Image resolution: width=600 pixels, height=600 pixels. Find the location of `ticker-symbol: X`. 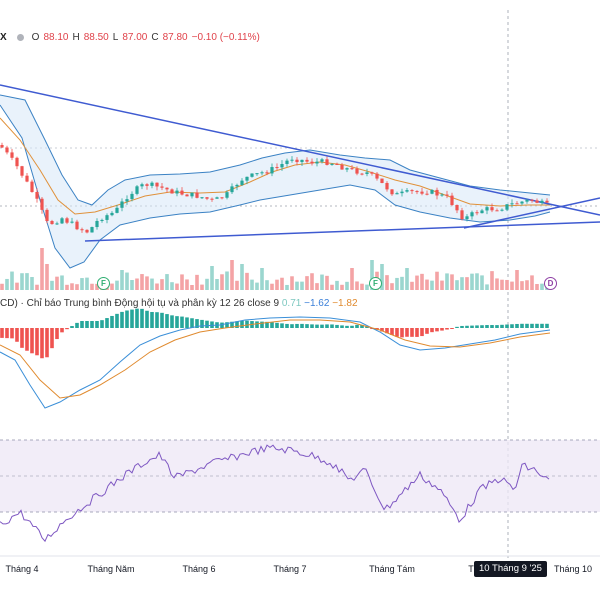

ticker-symbol: X is located at coordinates (3, 37).